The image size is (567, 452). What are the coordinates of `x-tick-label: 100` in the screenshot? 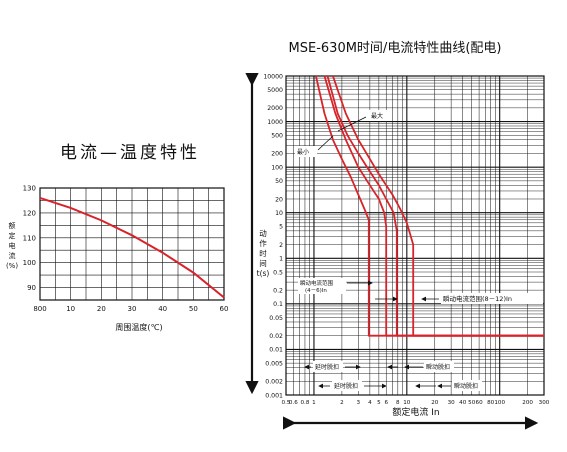 It's located at (499, 403).